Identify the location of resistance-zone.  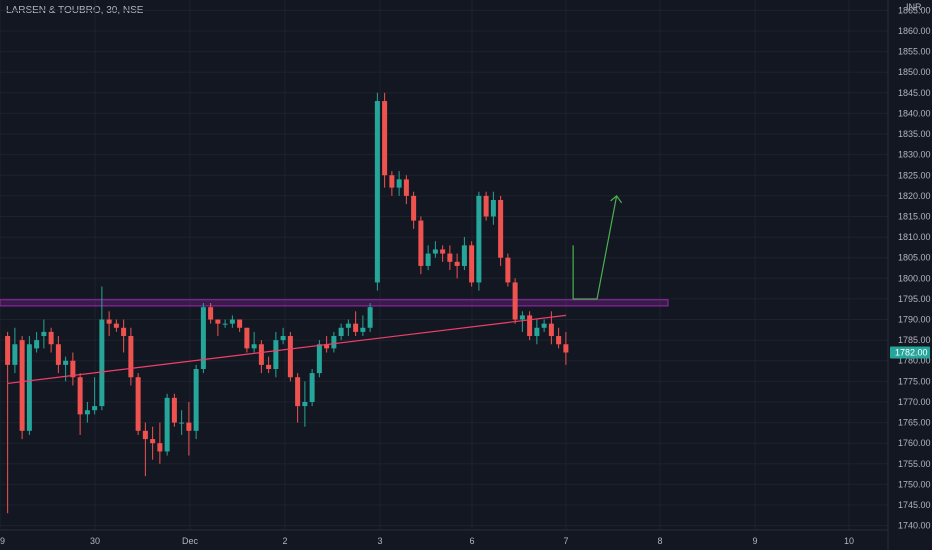
(334, 303).